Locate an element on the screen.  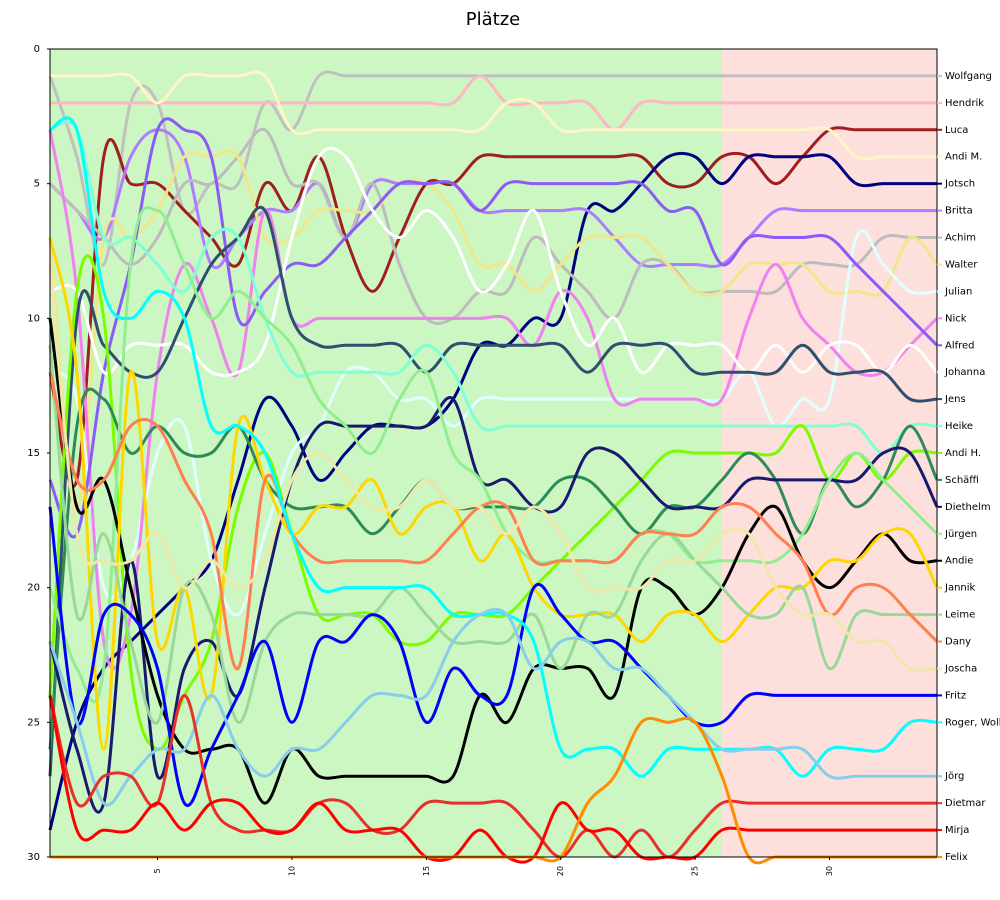
legend-label: Hendrik is located at coordinates (964, 103).